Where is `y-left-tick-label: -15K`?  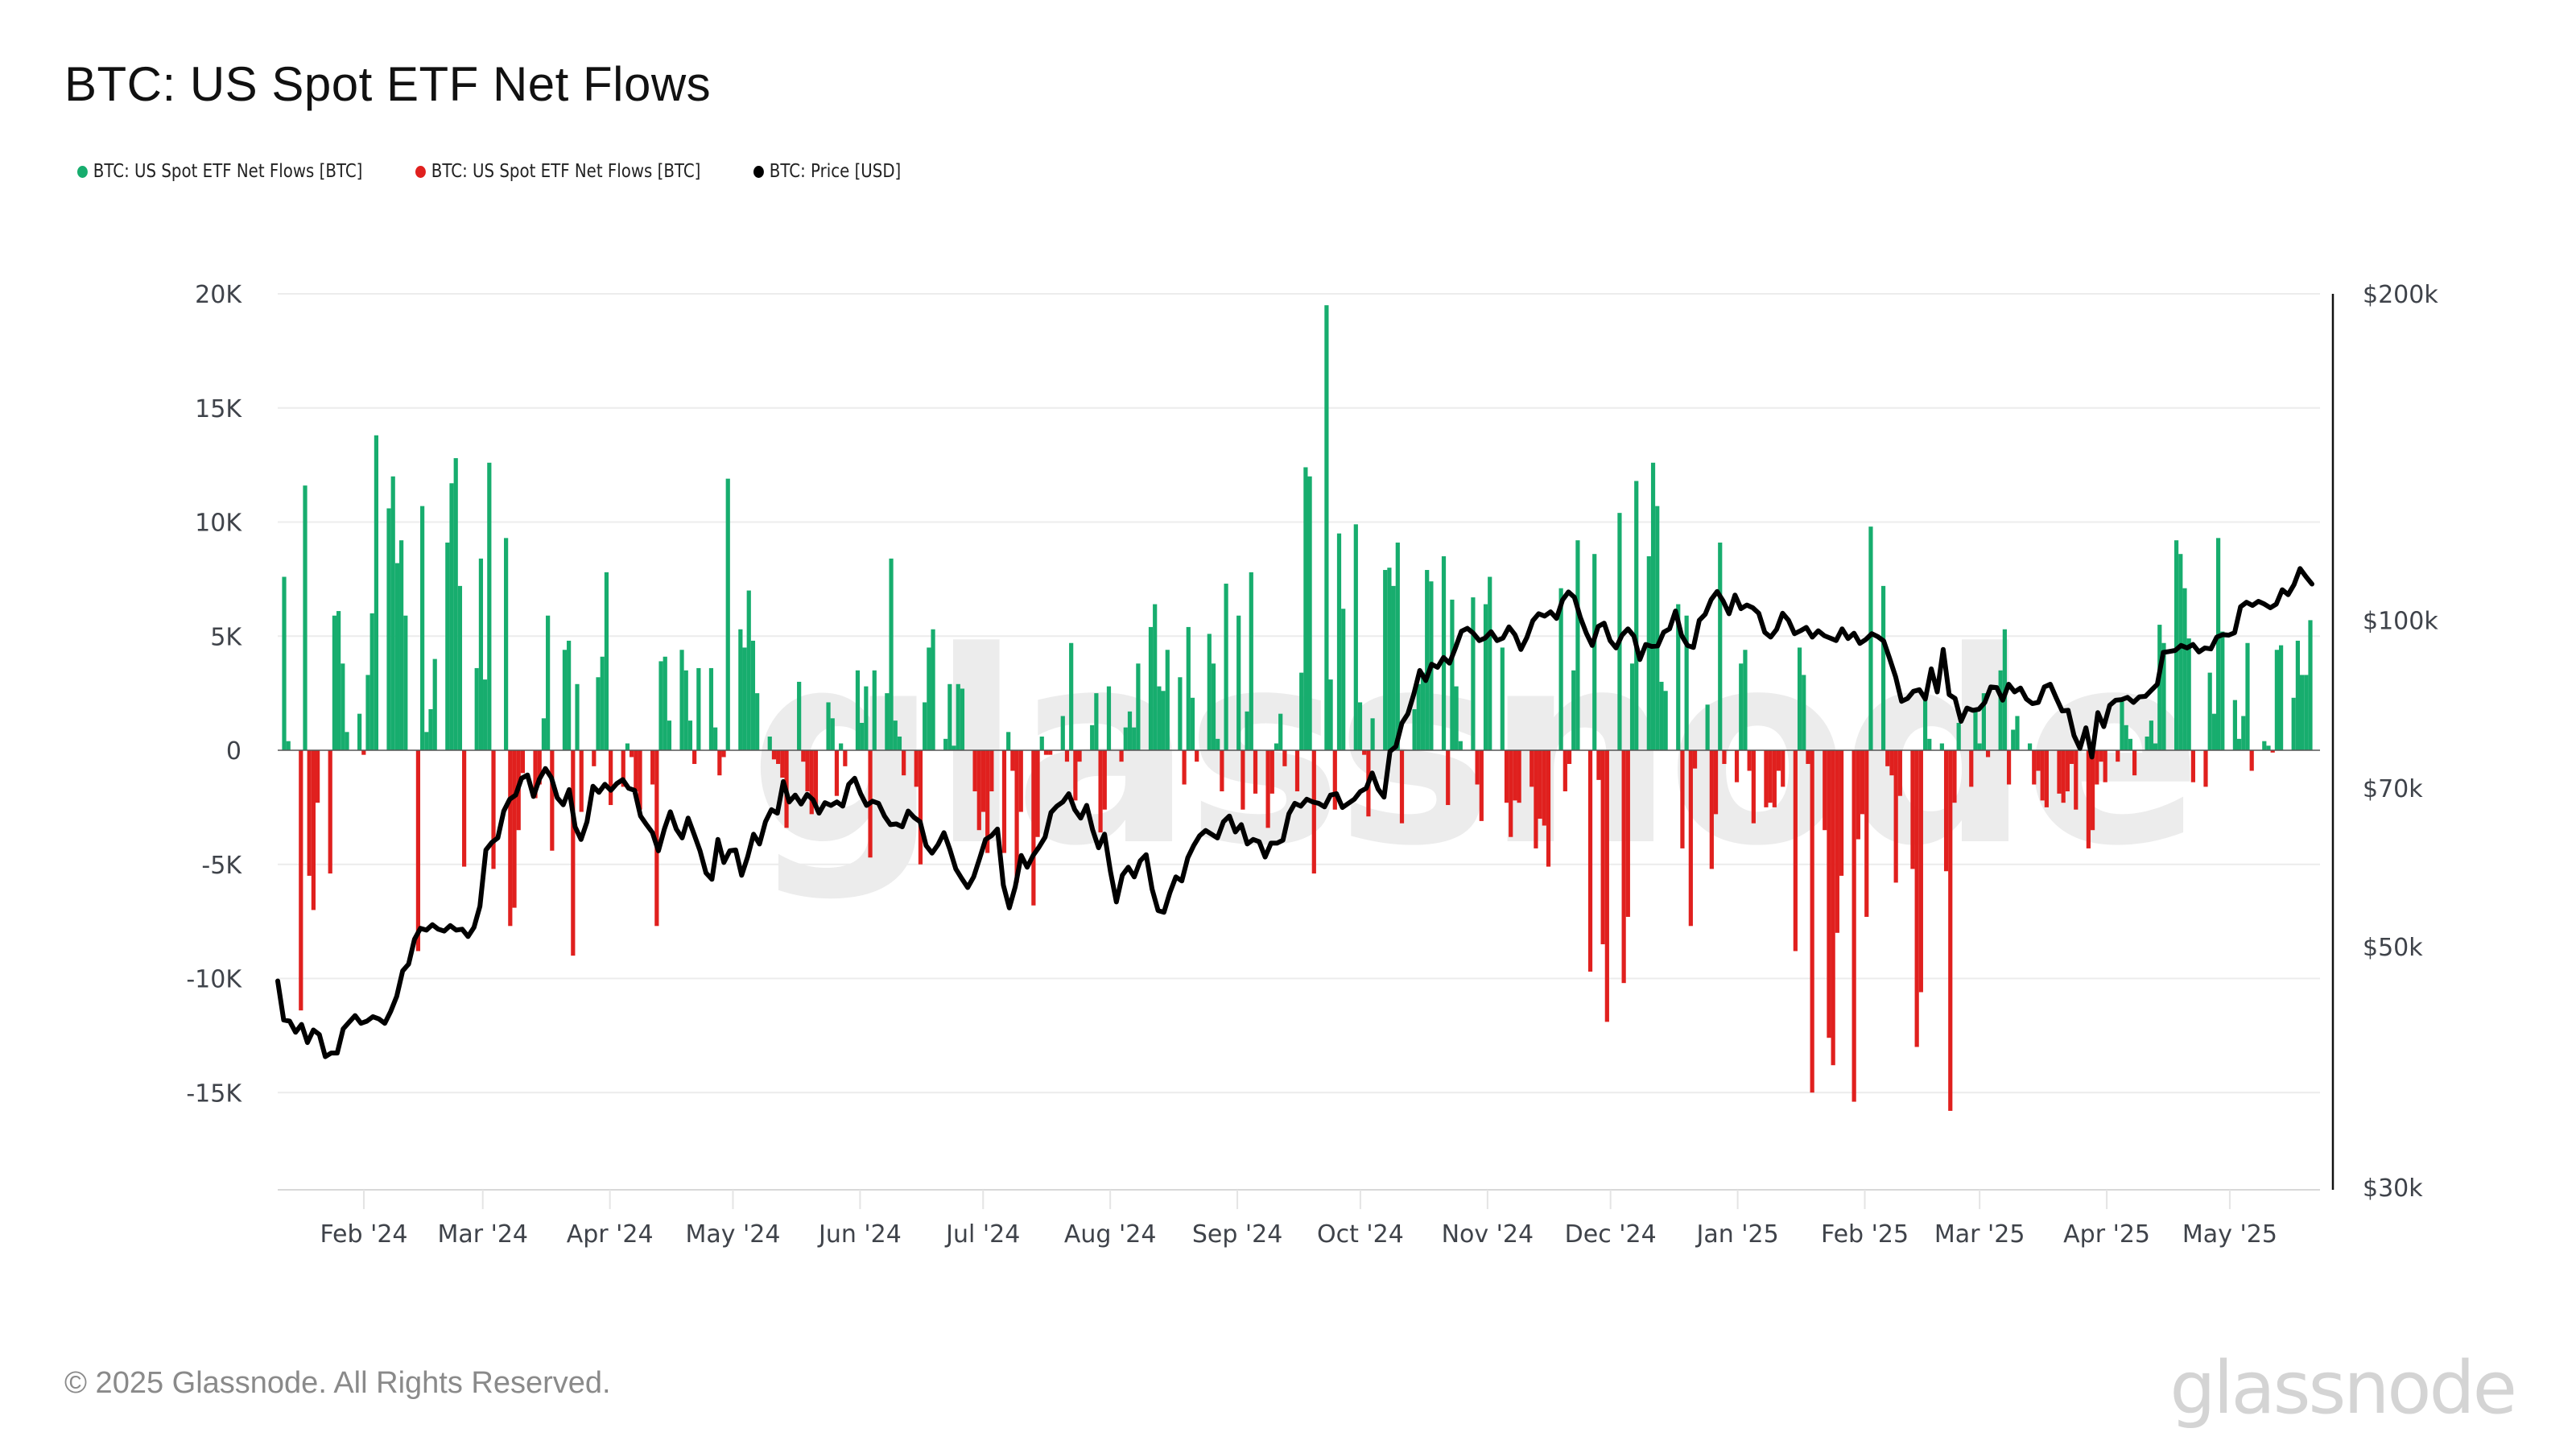 y-left-tick-label: -15K is located at coordinates (214, 1094).